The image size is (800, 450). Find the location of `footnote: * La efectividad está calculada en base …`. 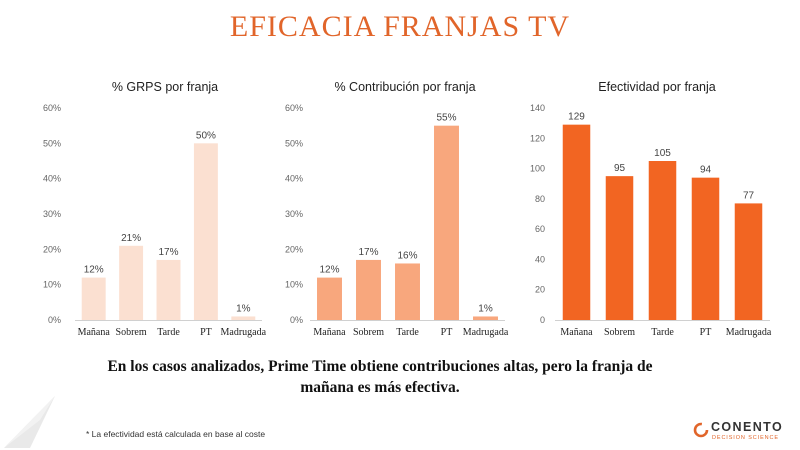

footnote: * La efectividad está calculada en base … is located at coordinates (176, 434).